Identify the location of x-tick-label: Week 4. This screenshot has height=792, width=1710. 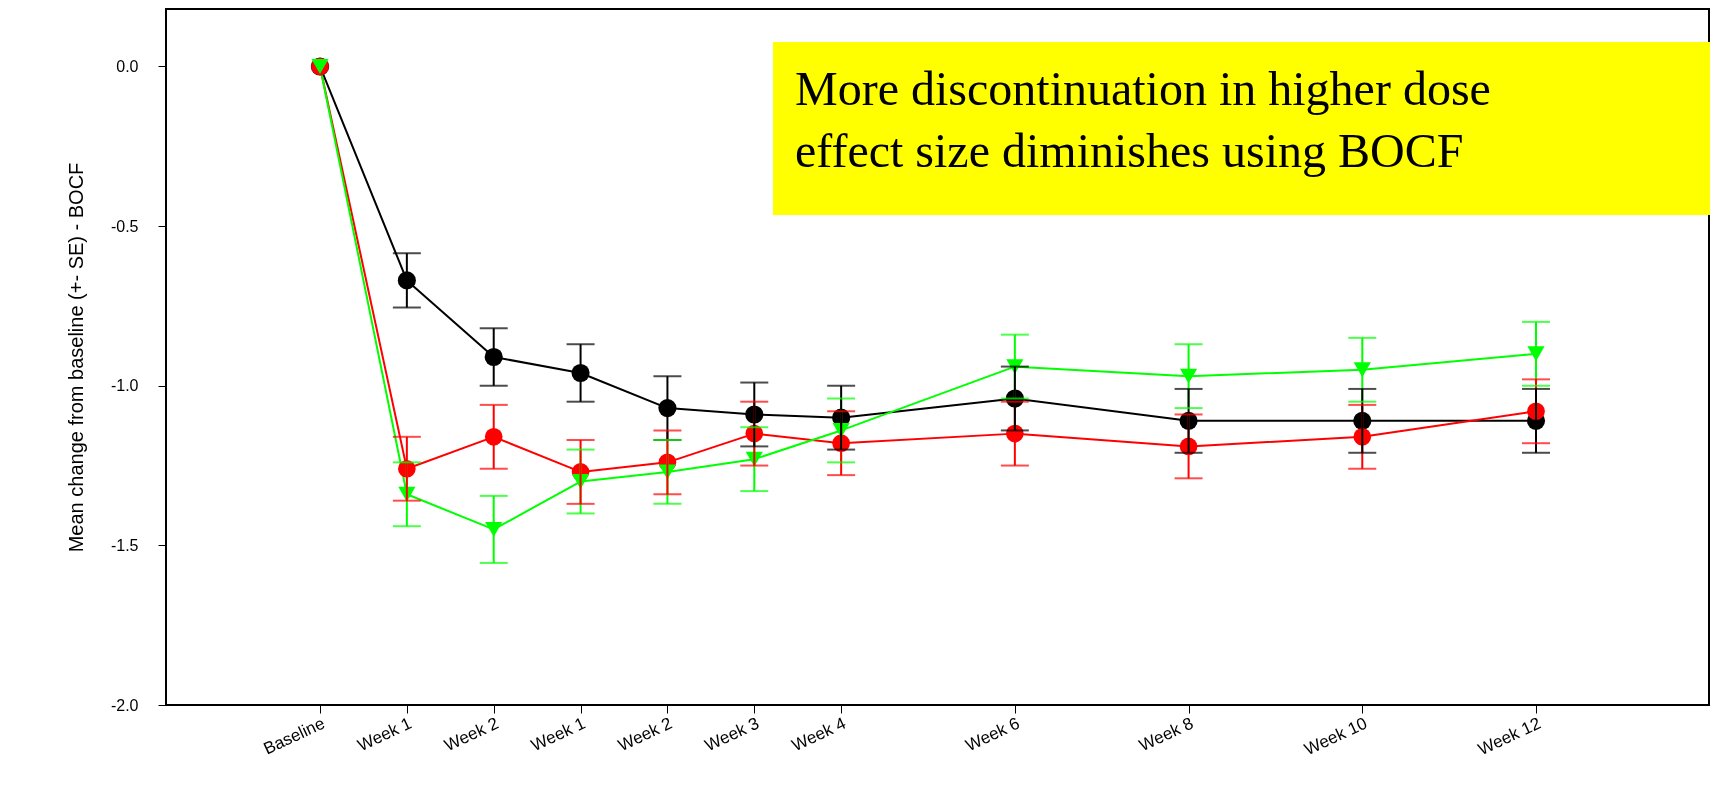
(818, 734).